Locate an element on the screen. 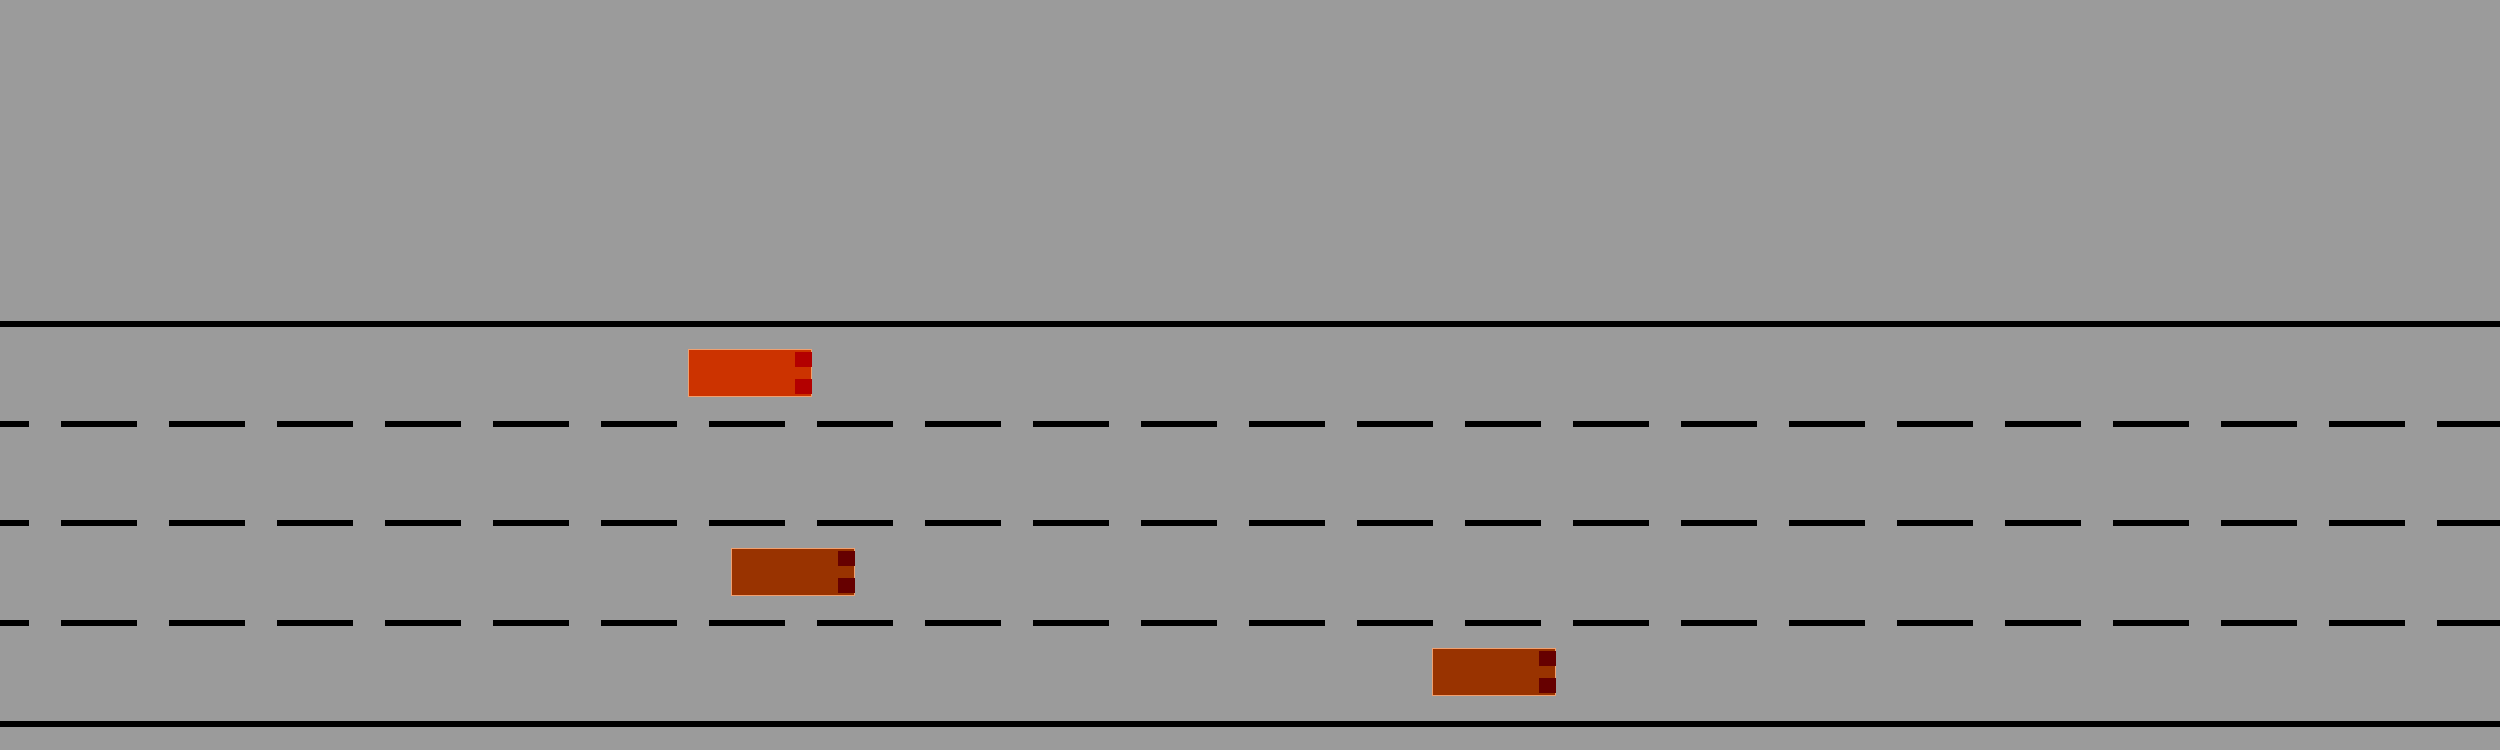 Image resolution: width=2500 pixels, height=750 pixels. ego-vehicle-headlight-top is located at coordinates (803, 359).